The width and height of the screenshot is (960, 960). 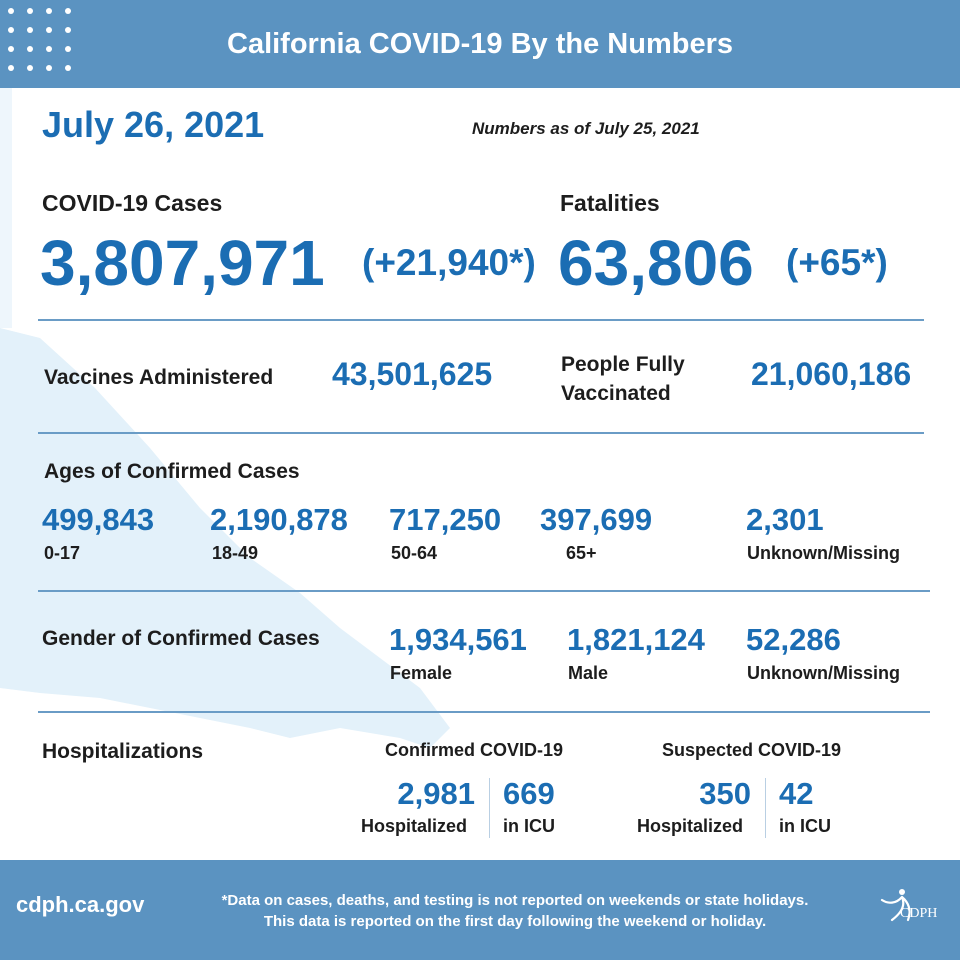 What do you see at coordinates (132, 203) in the screenshot?
I see `cases-label: COVID-19 Cases` at bounding box center [132, 203].